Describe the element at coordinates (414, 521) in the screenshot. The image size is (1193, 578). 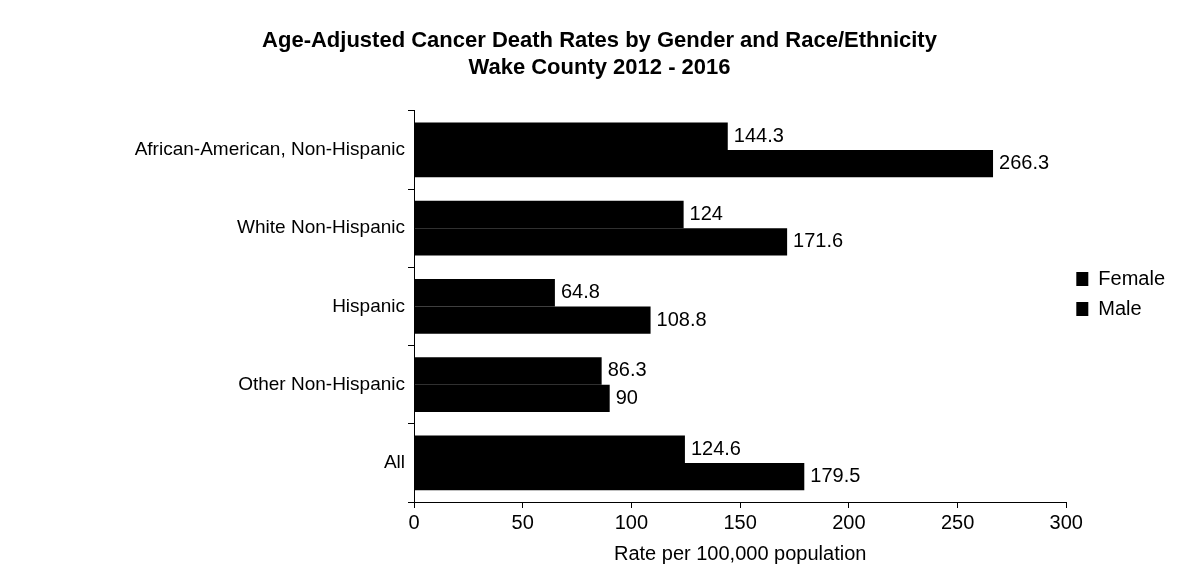
I see `x-tick-label: 0` at that location.